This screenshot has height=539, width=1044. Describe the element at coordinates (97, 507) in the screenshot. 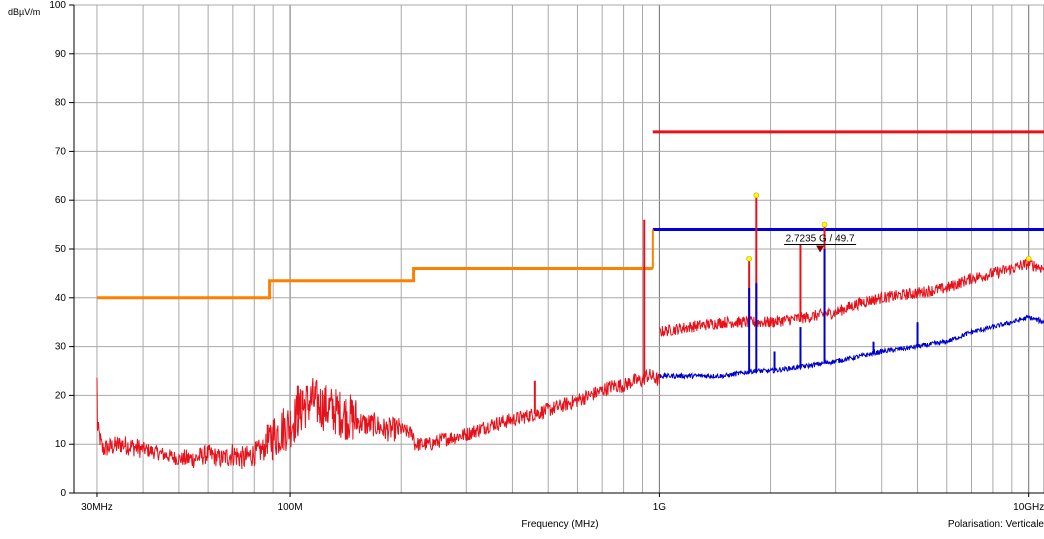

I see `x-tick-label: 30MHz` at that location.